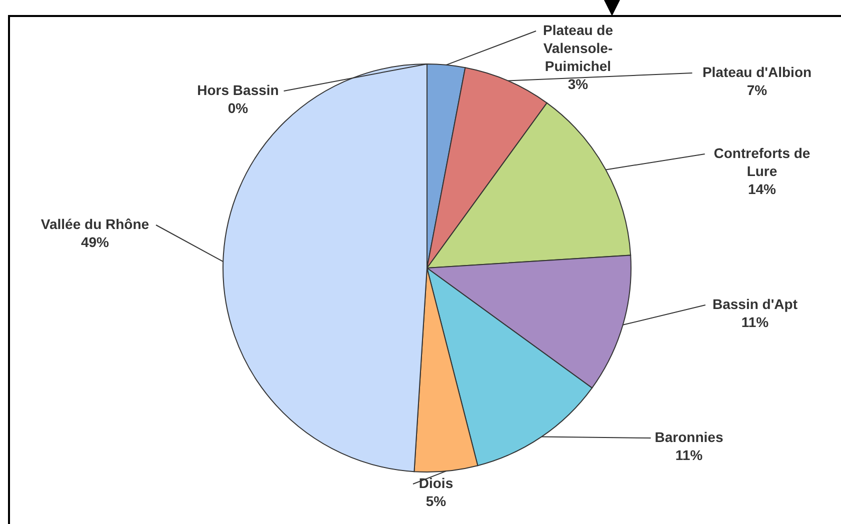 The image size is (841, 524). What do you see at coordinates (757, 90) in the screenshot?
I see `data-label: 7%` at bounding box center [757, 90].